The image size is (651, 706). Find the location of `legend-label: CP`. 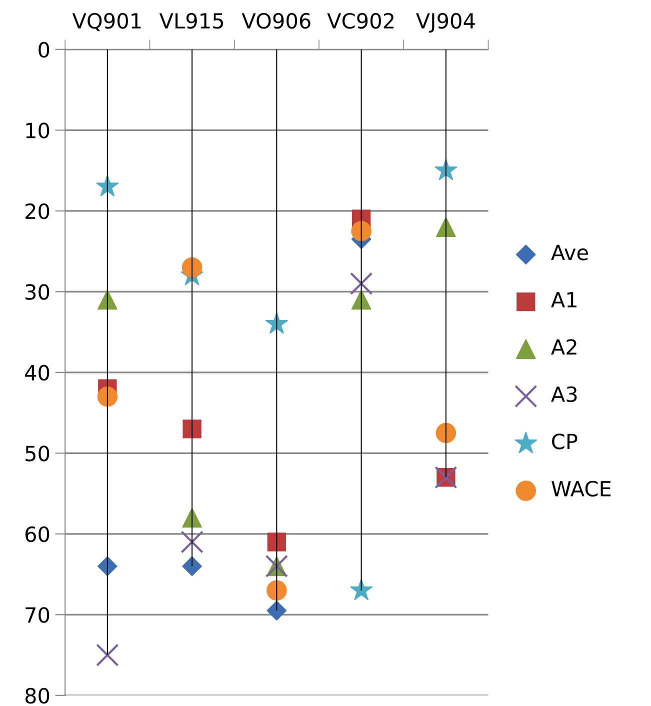

legend-label: CP is located at coordinates (565, 442).